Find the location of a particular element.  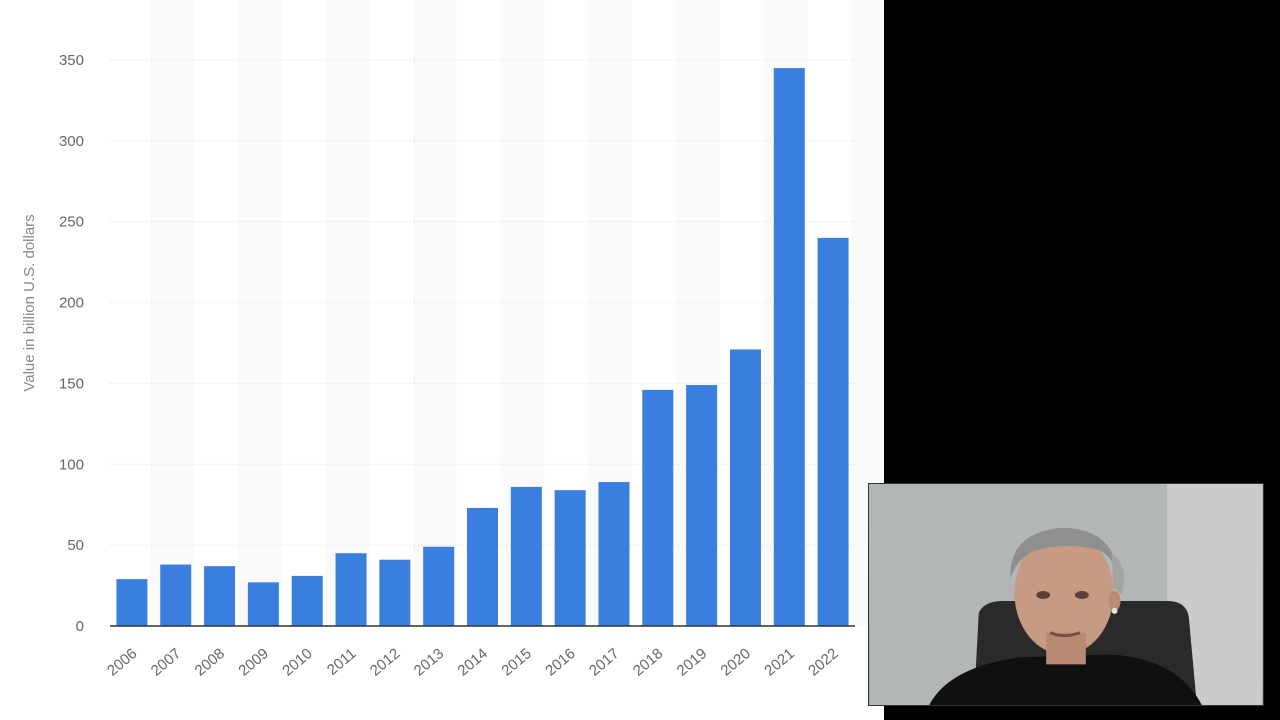

x-tick-label: 2017 is located at coordinates (604, 662).